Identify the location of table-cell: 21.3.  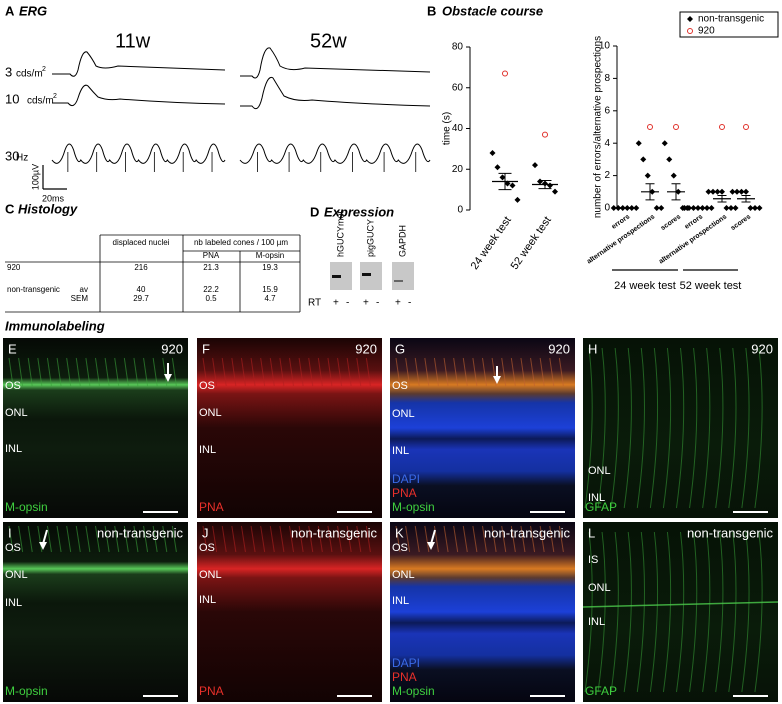
(211, 267).